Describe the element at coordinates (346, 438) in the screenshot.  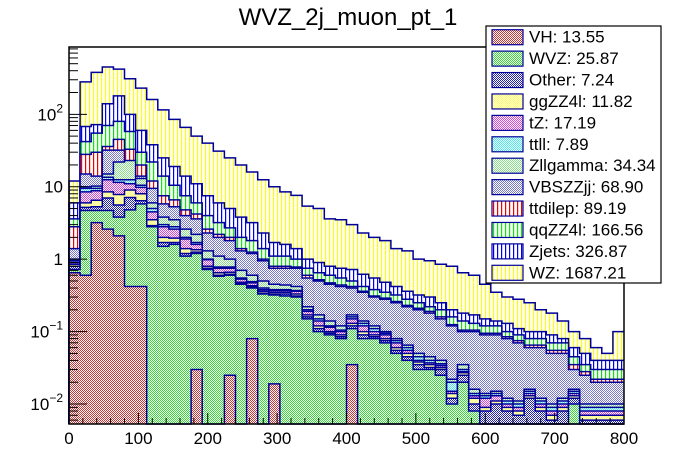
I see `x-tick-label: 400` at that location.